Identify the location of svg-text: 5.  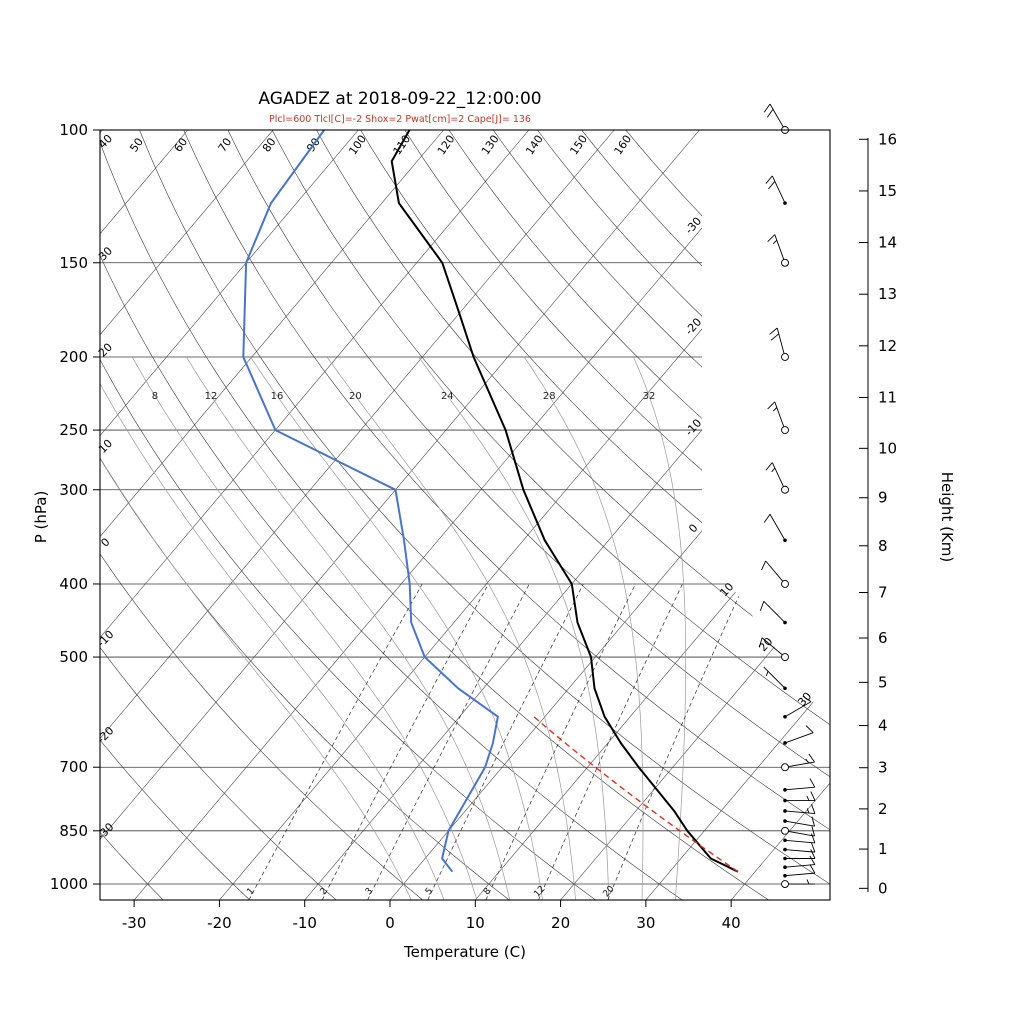
(429, 891).